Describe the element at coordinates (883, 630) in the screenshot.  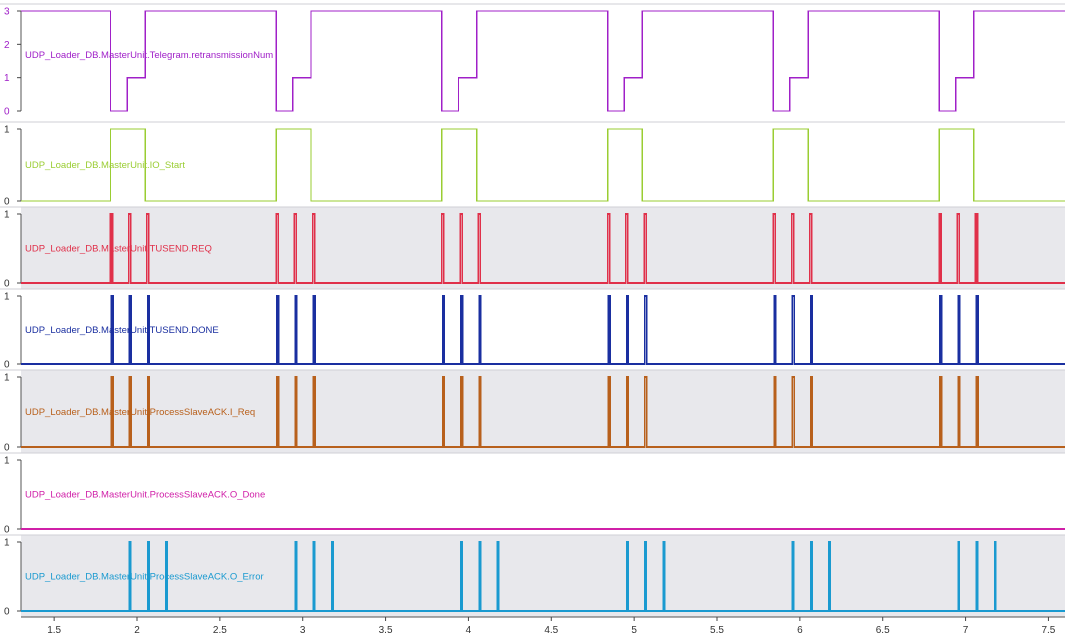
I see `x-tick-label: 6.5` at that location.